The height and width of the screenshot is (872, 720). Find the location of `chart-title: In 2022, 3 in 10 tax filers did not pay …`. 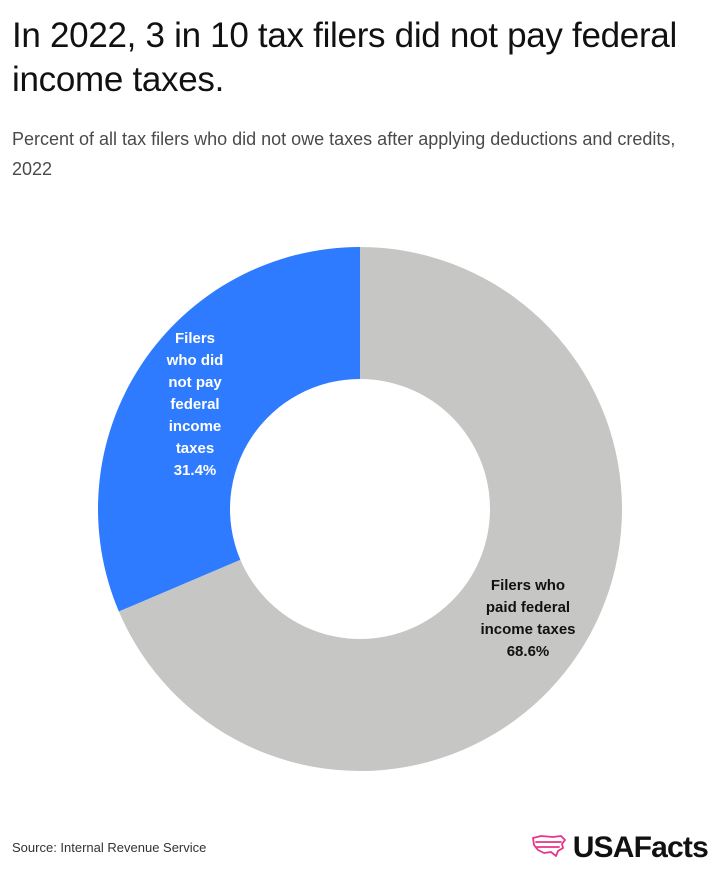

chart-title: In 2022, 3 in 10 tax filers did not pay … is located at coordinates (344, 57).